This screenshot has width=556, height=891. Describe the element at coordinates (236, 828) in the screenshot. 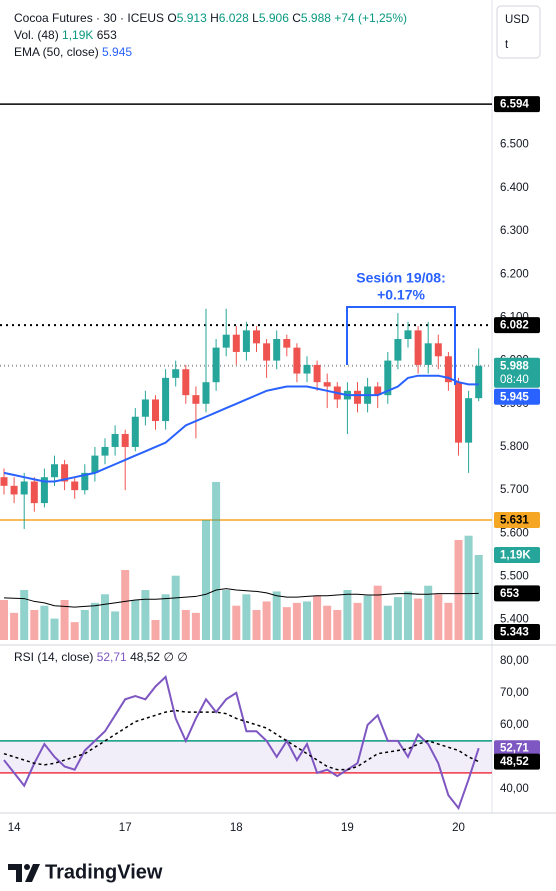

I see `x-tick-label: 18` at that location.